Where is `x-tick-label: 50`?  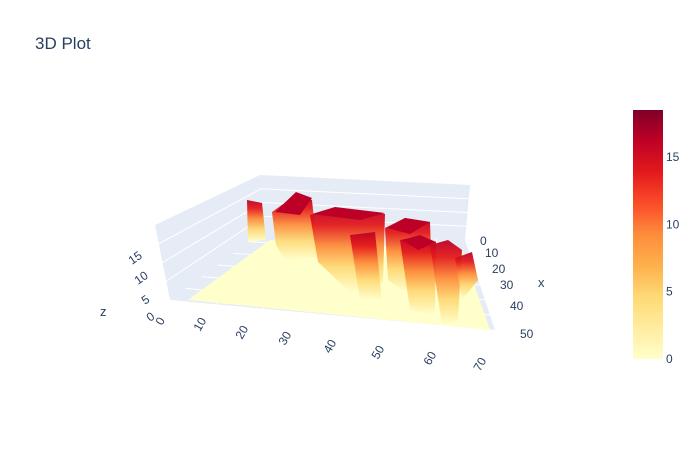 x-tick-label: 50 is located at coordinates (527, 334).